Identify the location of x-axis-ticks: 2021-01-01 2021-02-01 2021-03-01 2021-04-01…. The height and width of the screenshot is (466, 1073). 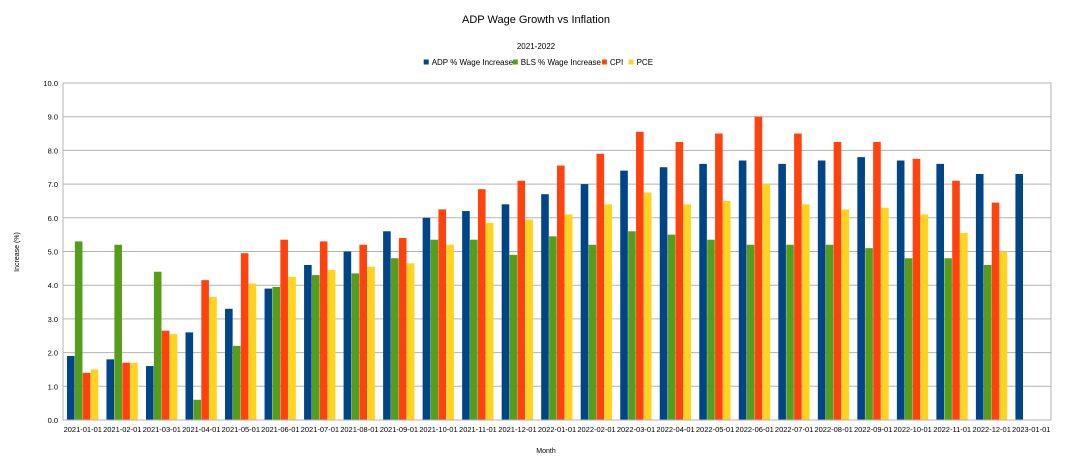
(557, 429).